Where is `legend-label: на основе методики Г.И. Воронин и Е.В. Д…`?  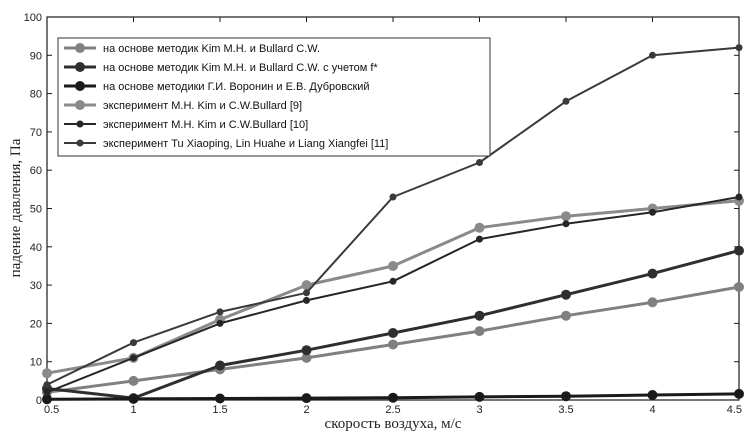 legend-label: на основе методики Г.И. Воронин и Е.В. Д… is located at coordinates (236, 87).